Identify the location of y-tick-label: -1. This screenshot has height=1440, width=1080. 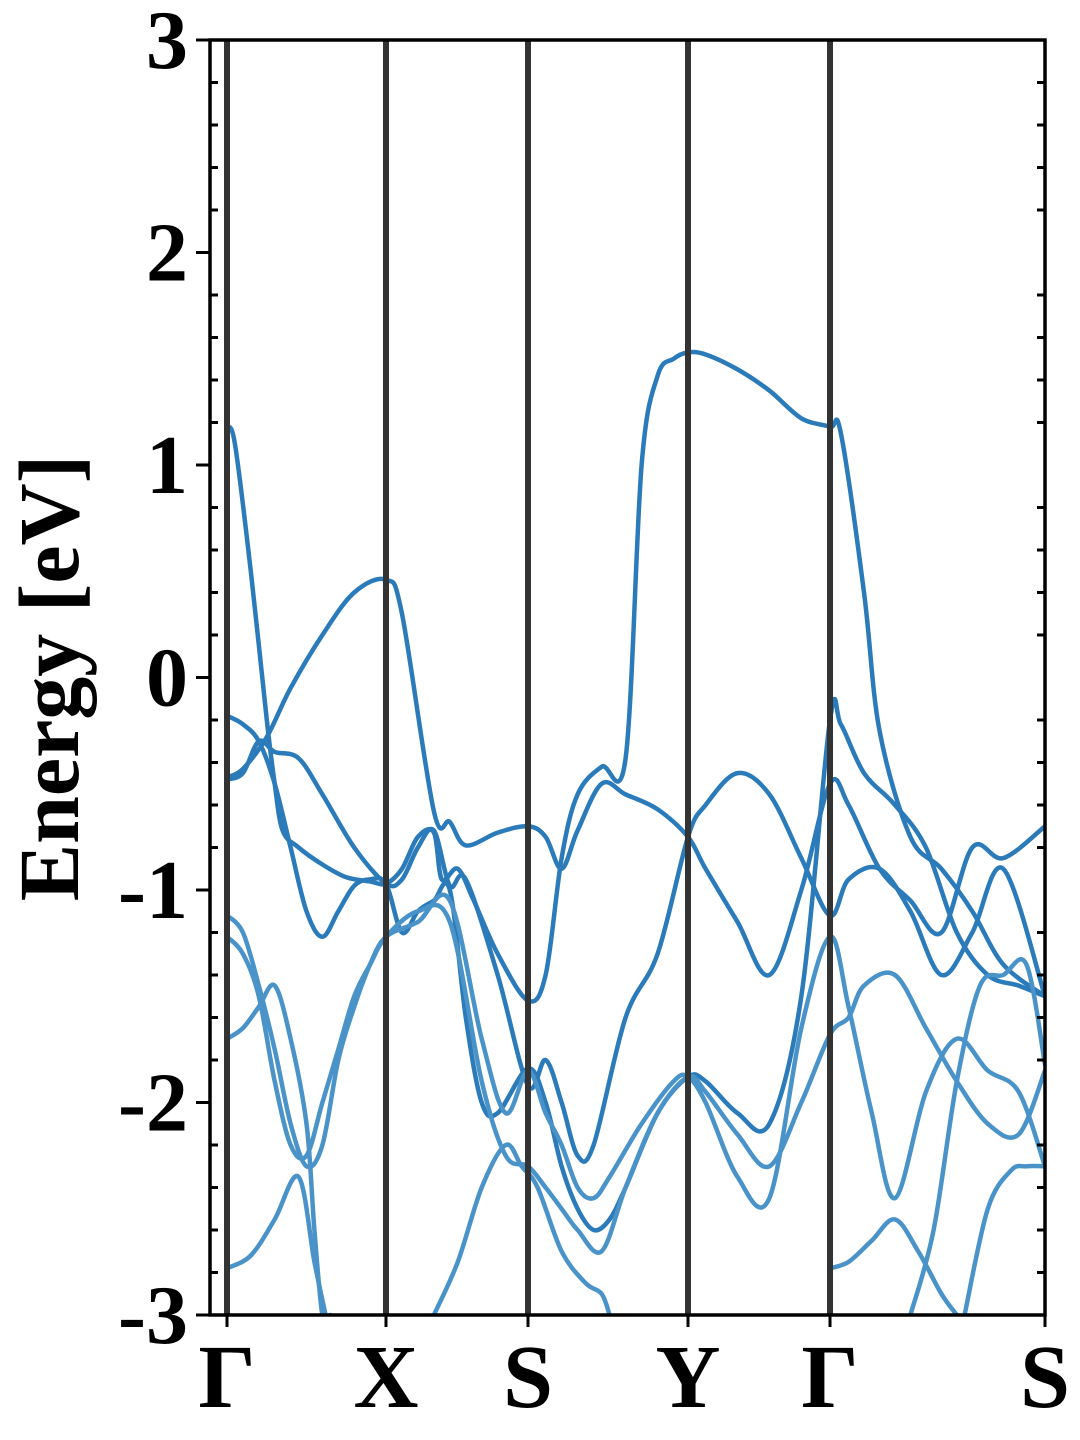
(153, 890).